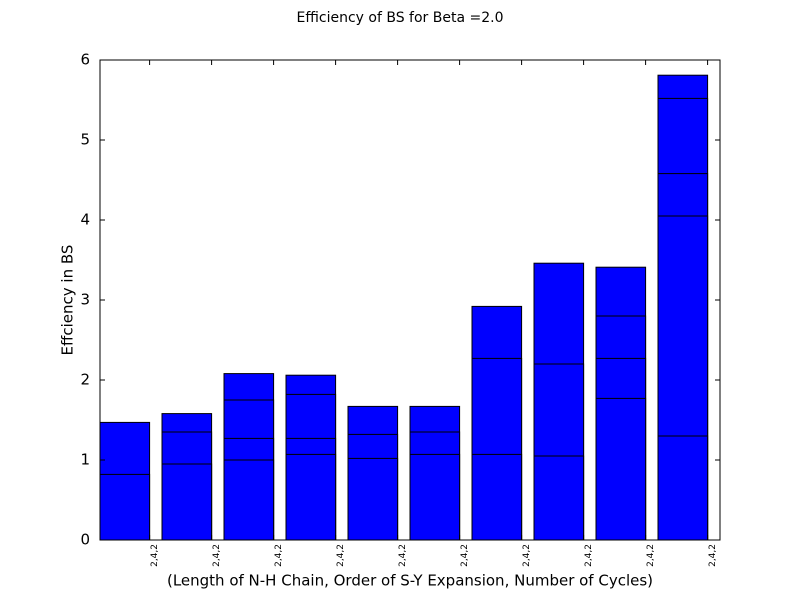 The height and width of the screenshot is (600, 800). Describe the element at coordinates (85, 380) in the screenshot. I see `y-tick-label: 2` at that location.